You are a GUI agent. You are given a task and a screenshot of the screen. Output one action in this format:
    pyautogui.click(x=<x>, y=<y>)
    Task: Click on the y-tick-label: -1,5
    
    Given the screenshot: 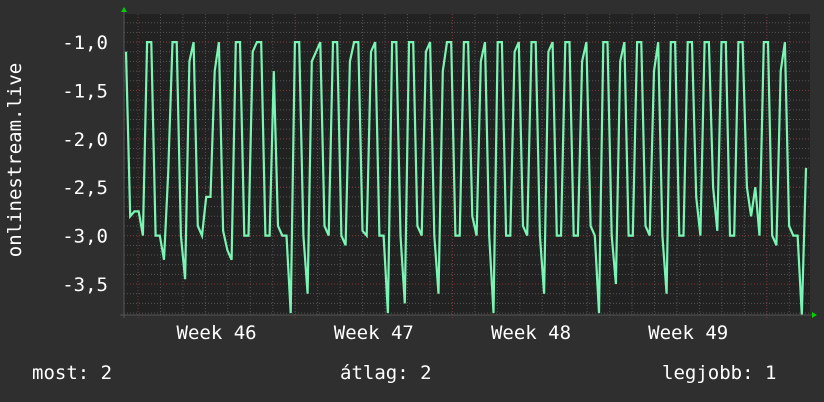 What is the action you would take?
    pyautogui.click(x=85, y=91)
    